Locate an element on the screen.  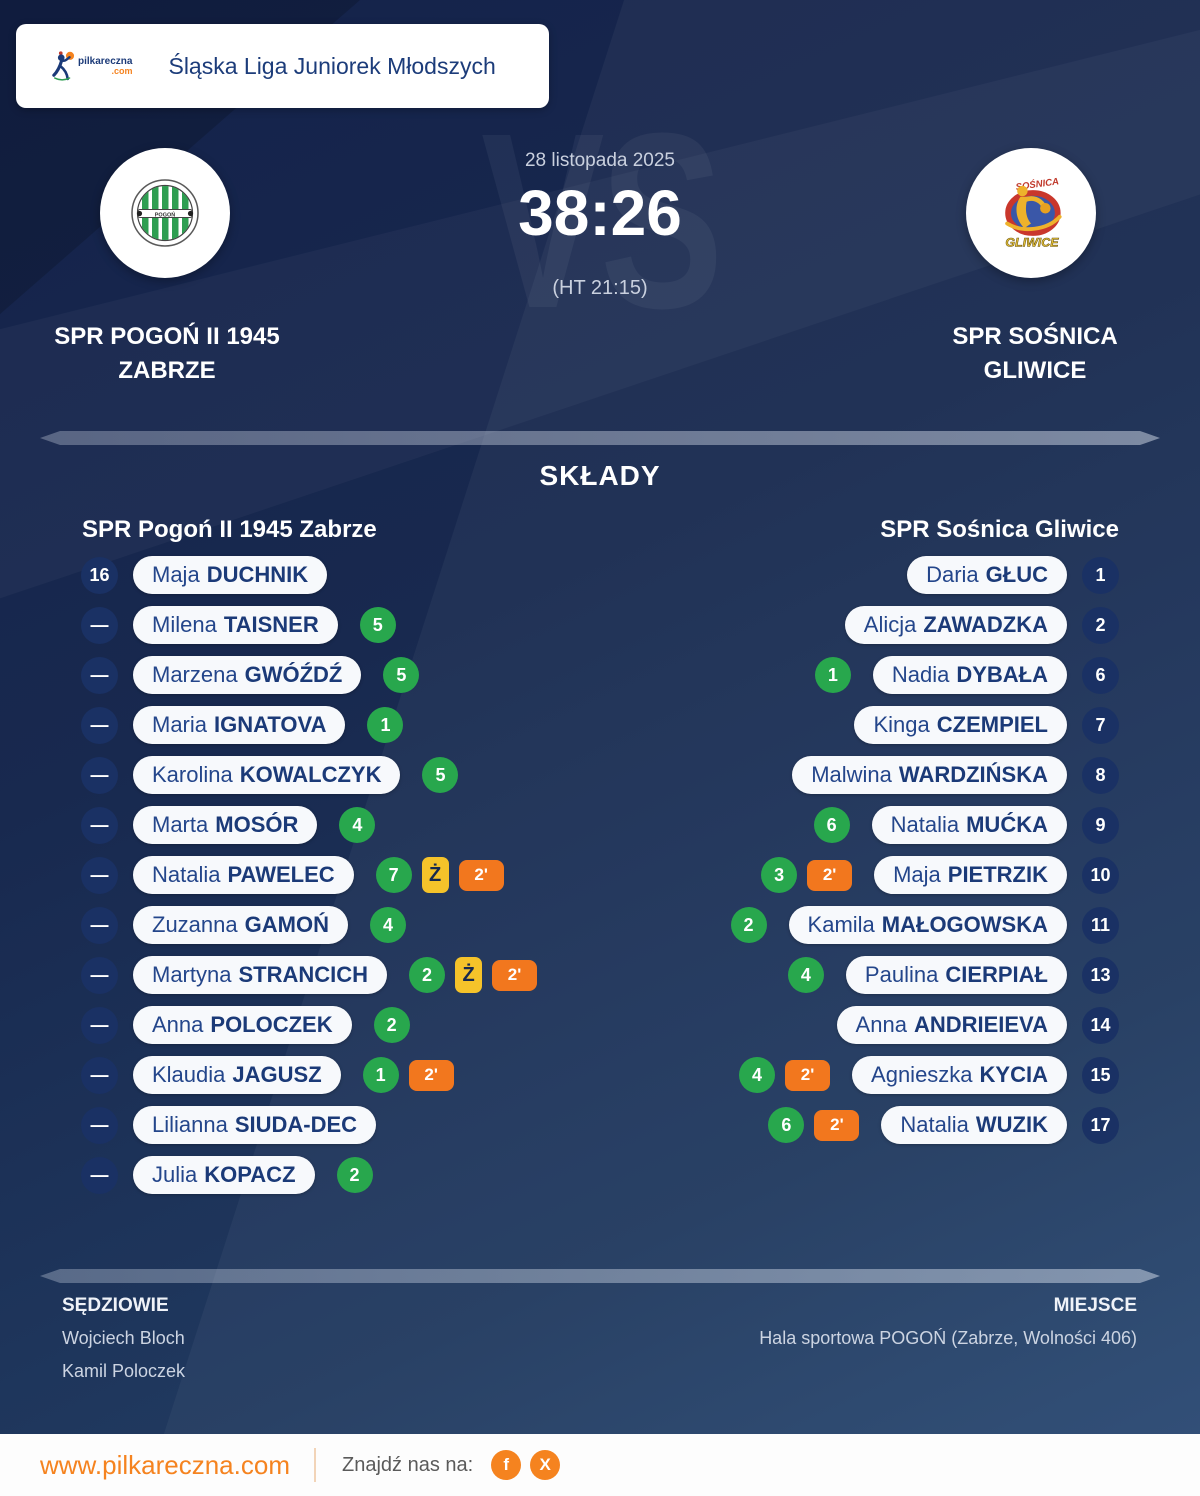
player-name-pill: Anna POLOCZEK is located at coordinates (242, 1025).